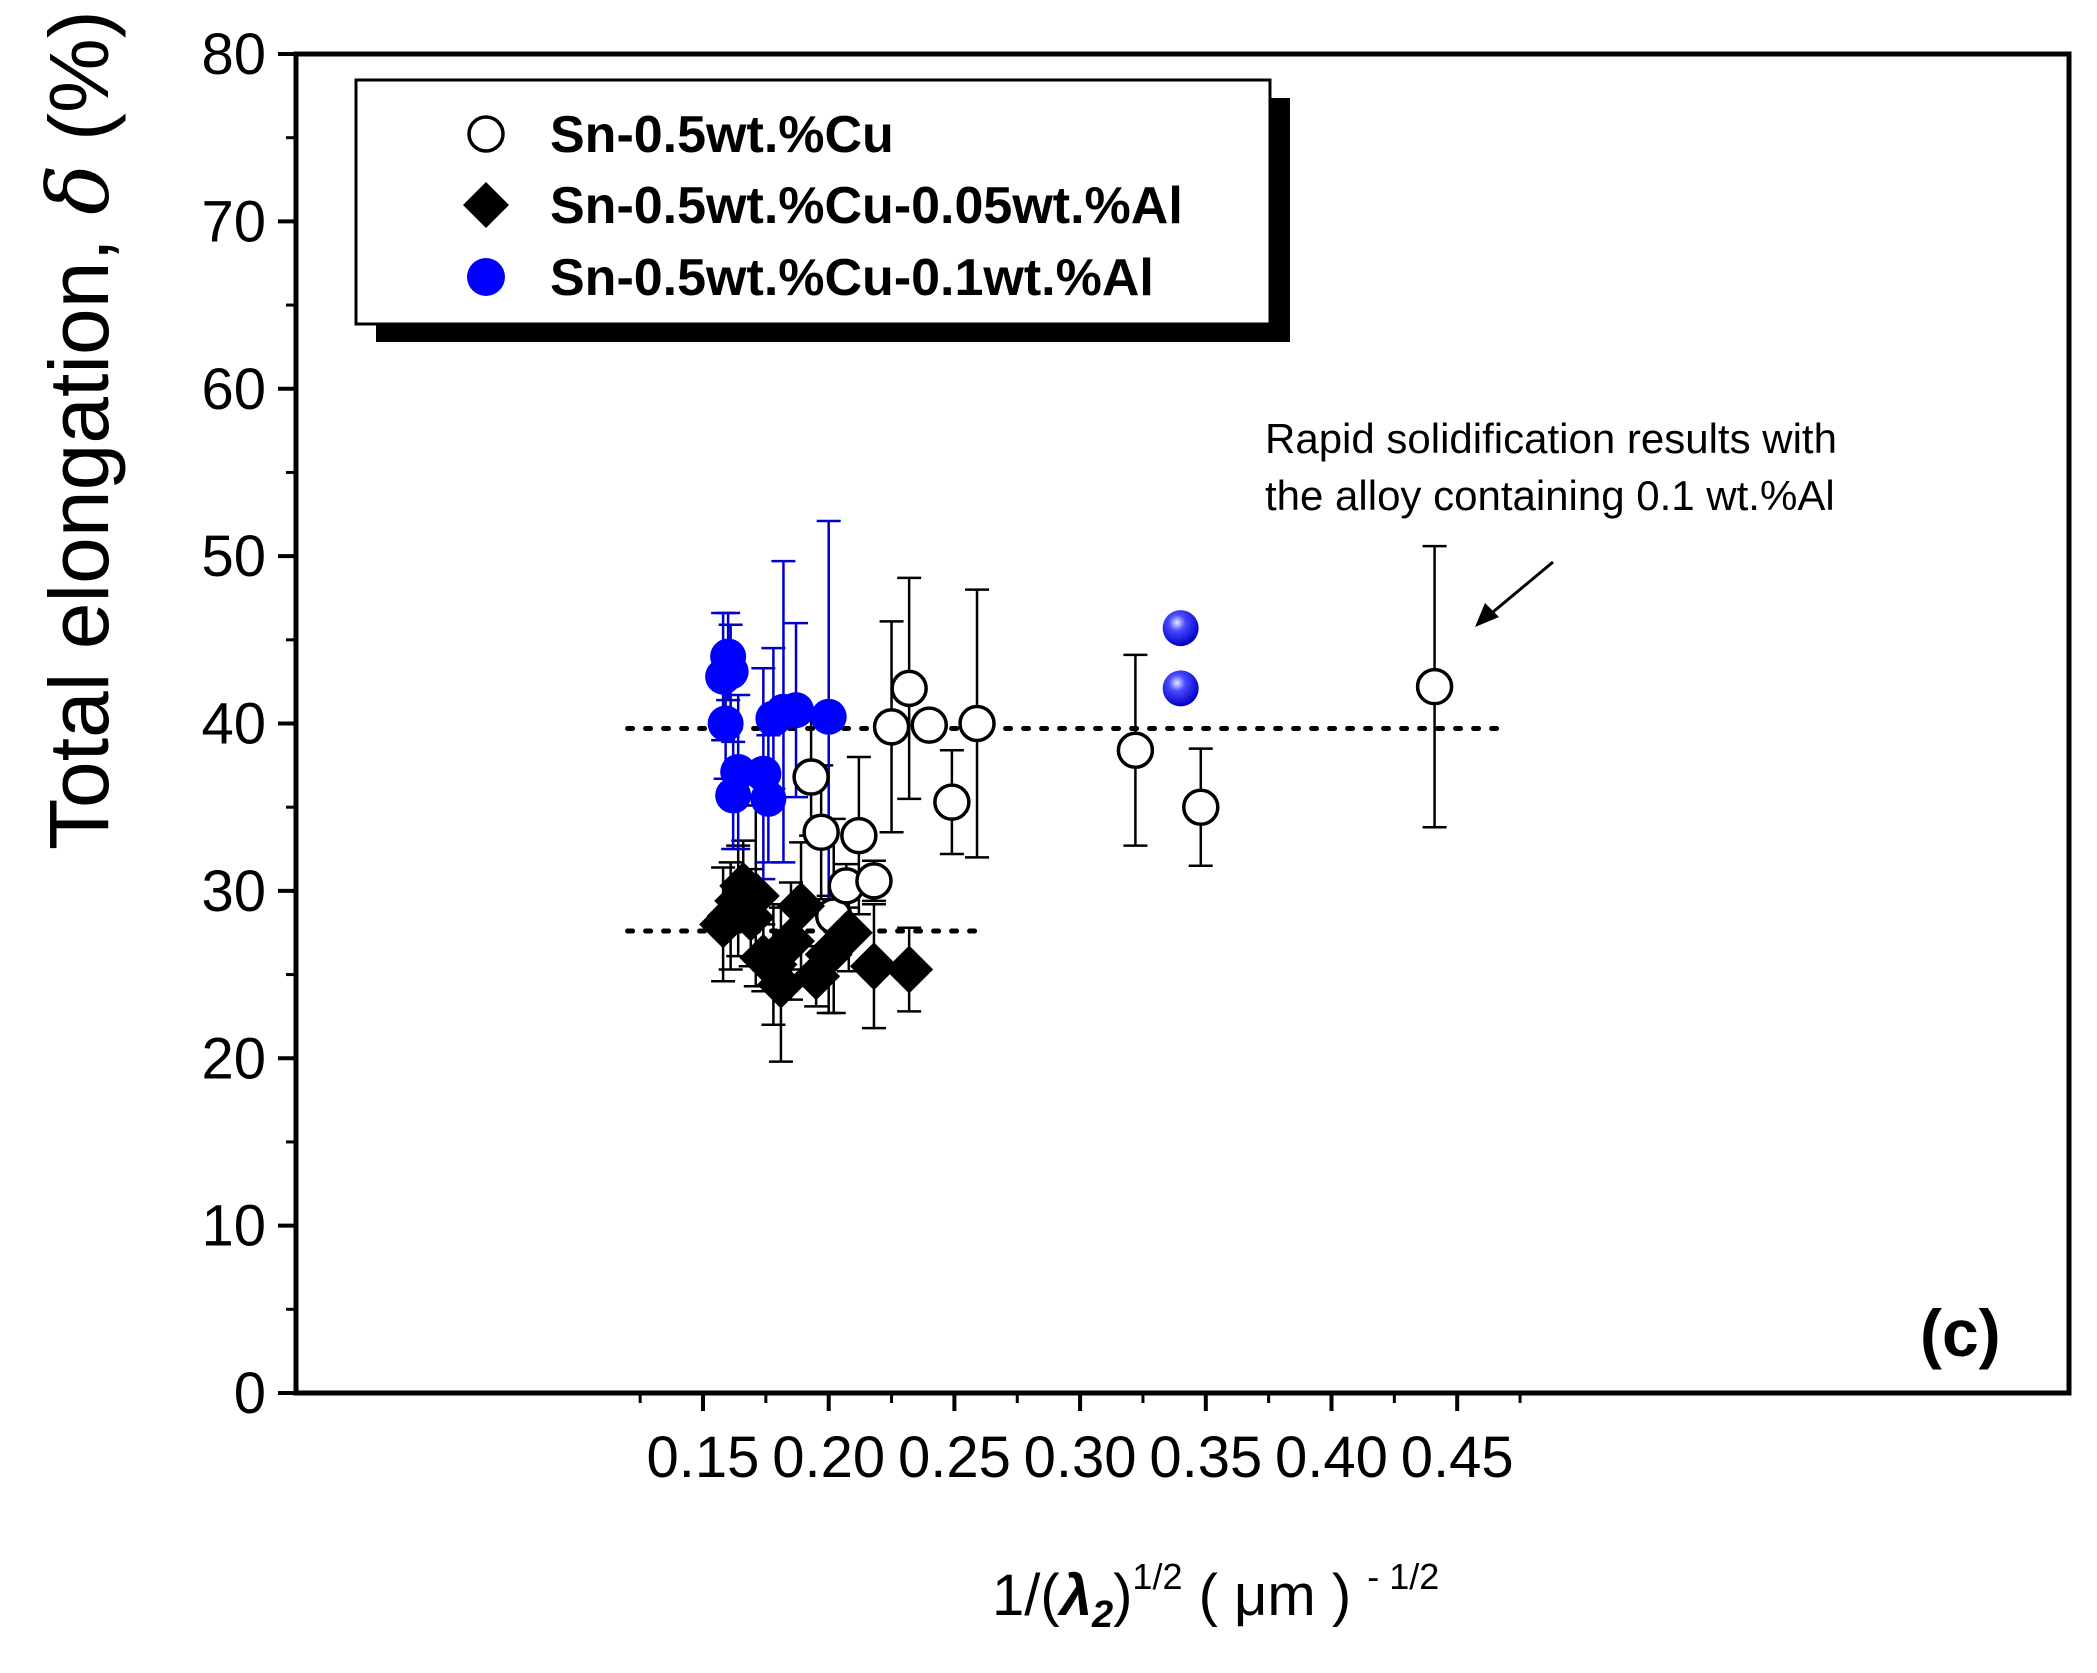 Image resolution: width=2097 pixels, height=1673 pixels. What do you see at coordinates (233, 54) in the screenshot?
I see `y-tick-label: 80` at bounding box center [233, 54].